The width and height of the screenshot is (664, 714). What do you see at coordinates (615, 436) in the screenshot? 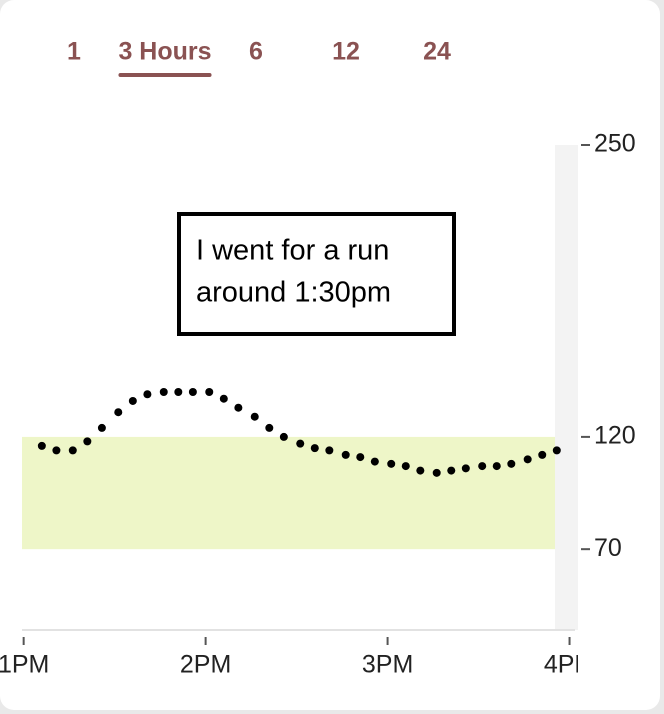
I see `y-tick-label: 120` at bounding box center [615, 436].